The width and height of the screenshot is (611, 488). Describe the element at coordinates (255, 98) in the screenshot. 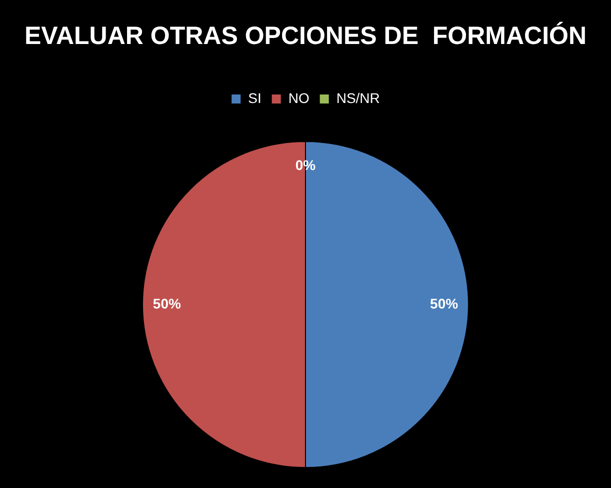

I see `legend-label: SI` at that location.